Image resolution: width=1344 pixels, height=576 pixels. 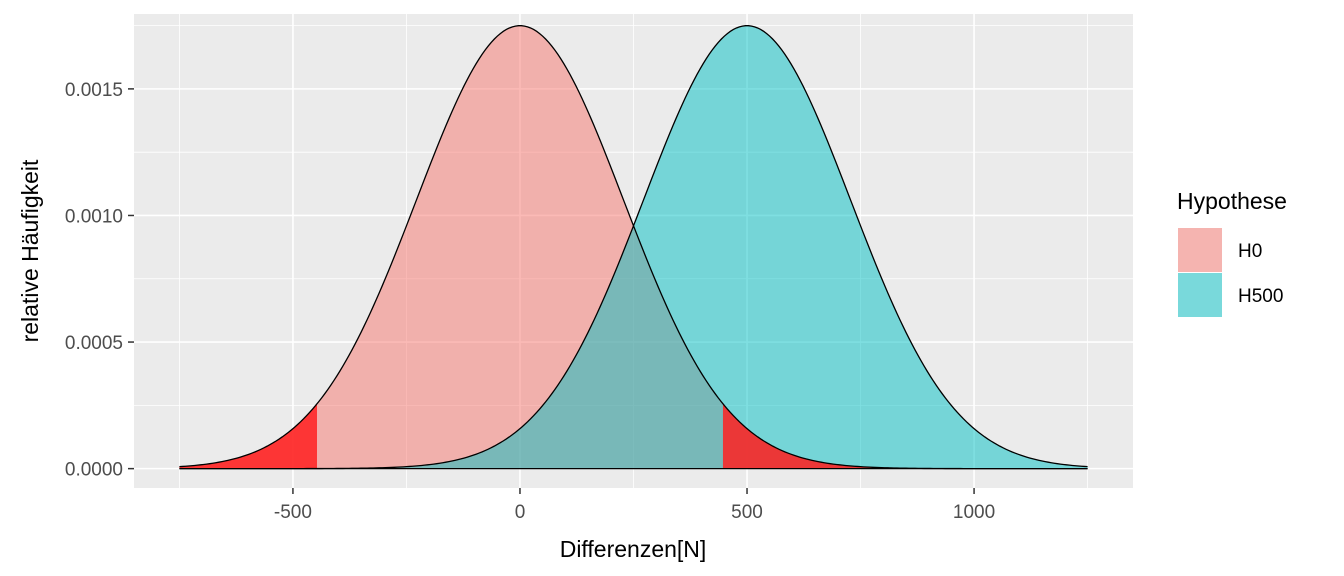 I want to click on legend-title: Hypothese, so click(x=1232, y=201).